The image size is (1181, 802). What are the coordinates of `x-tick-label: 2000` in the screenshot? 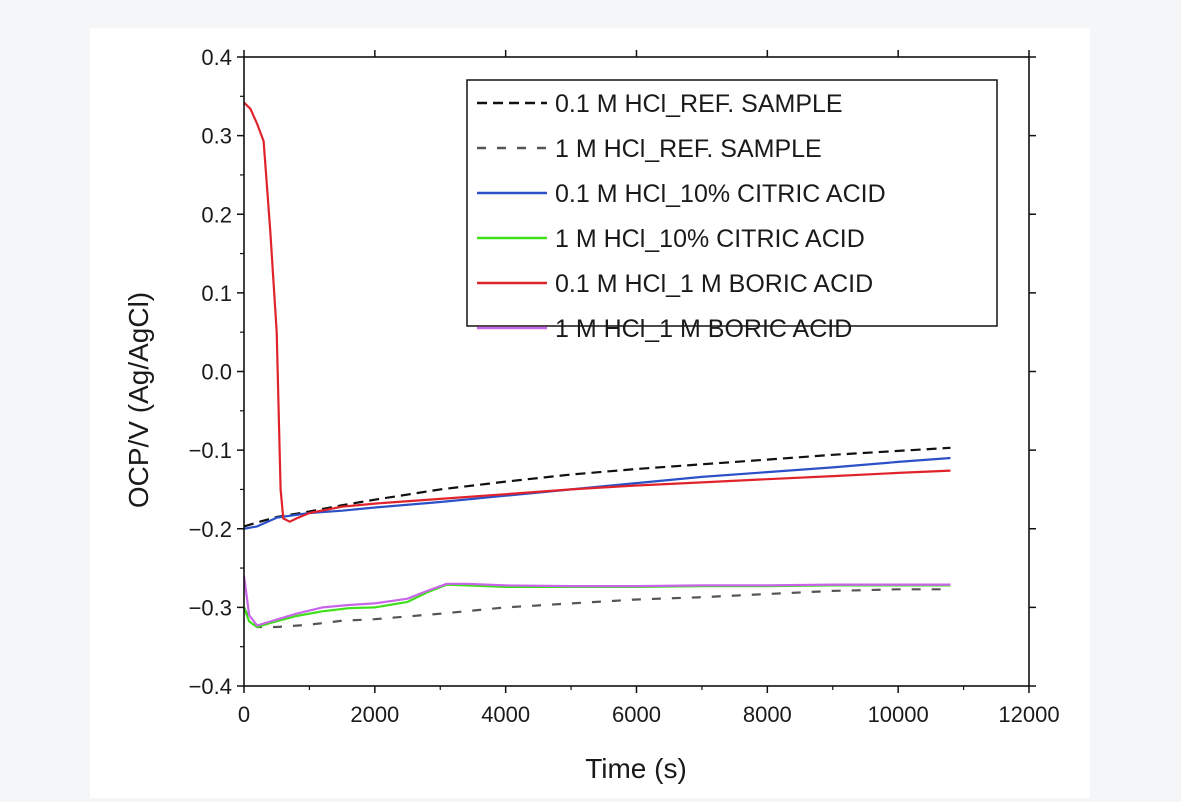 It's located at (374, 714).